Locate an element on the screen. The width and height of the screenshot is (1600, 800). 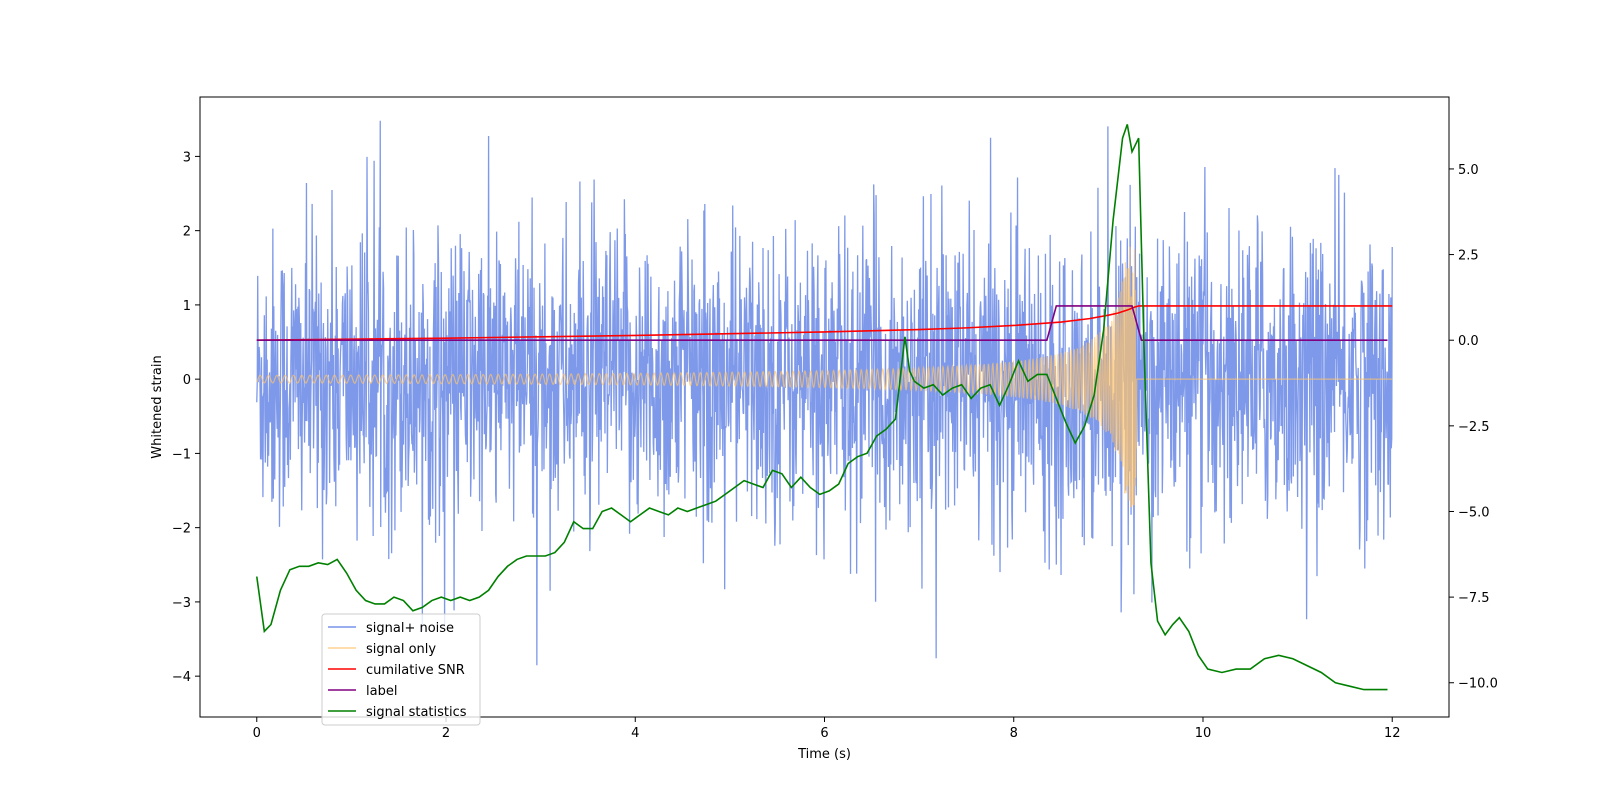
y-left-tick-label: 1 is located at coordinates (187, 306).